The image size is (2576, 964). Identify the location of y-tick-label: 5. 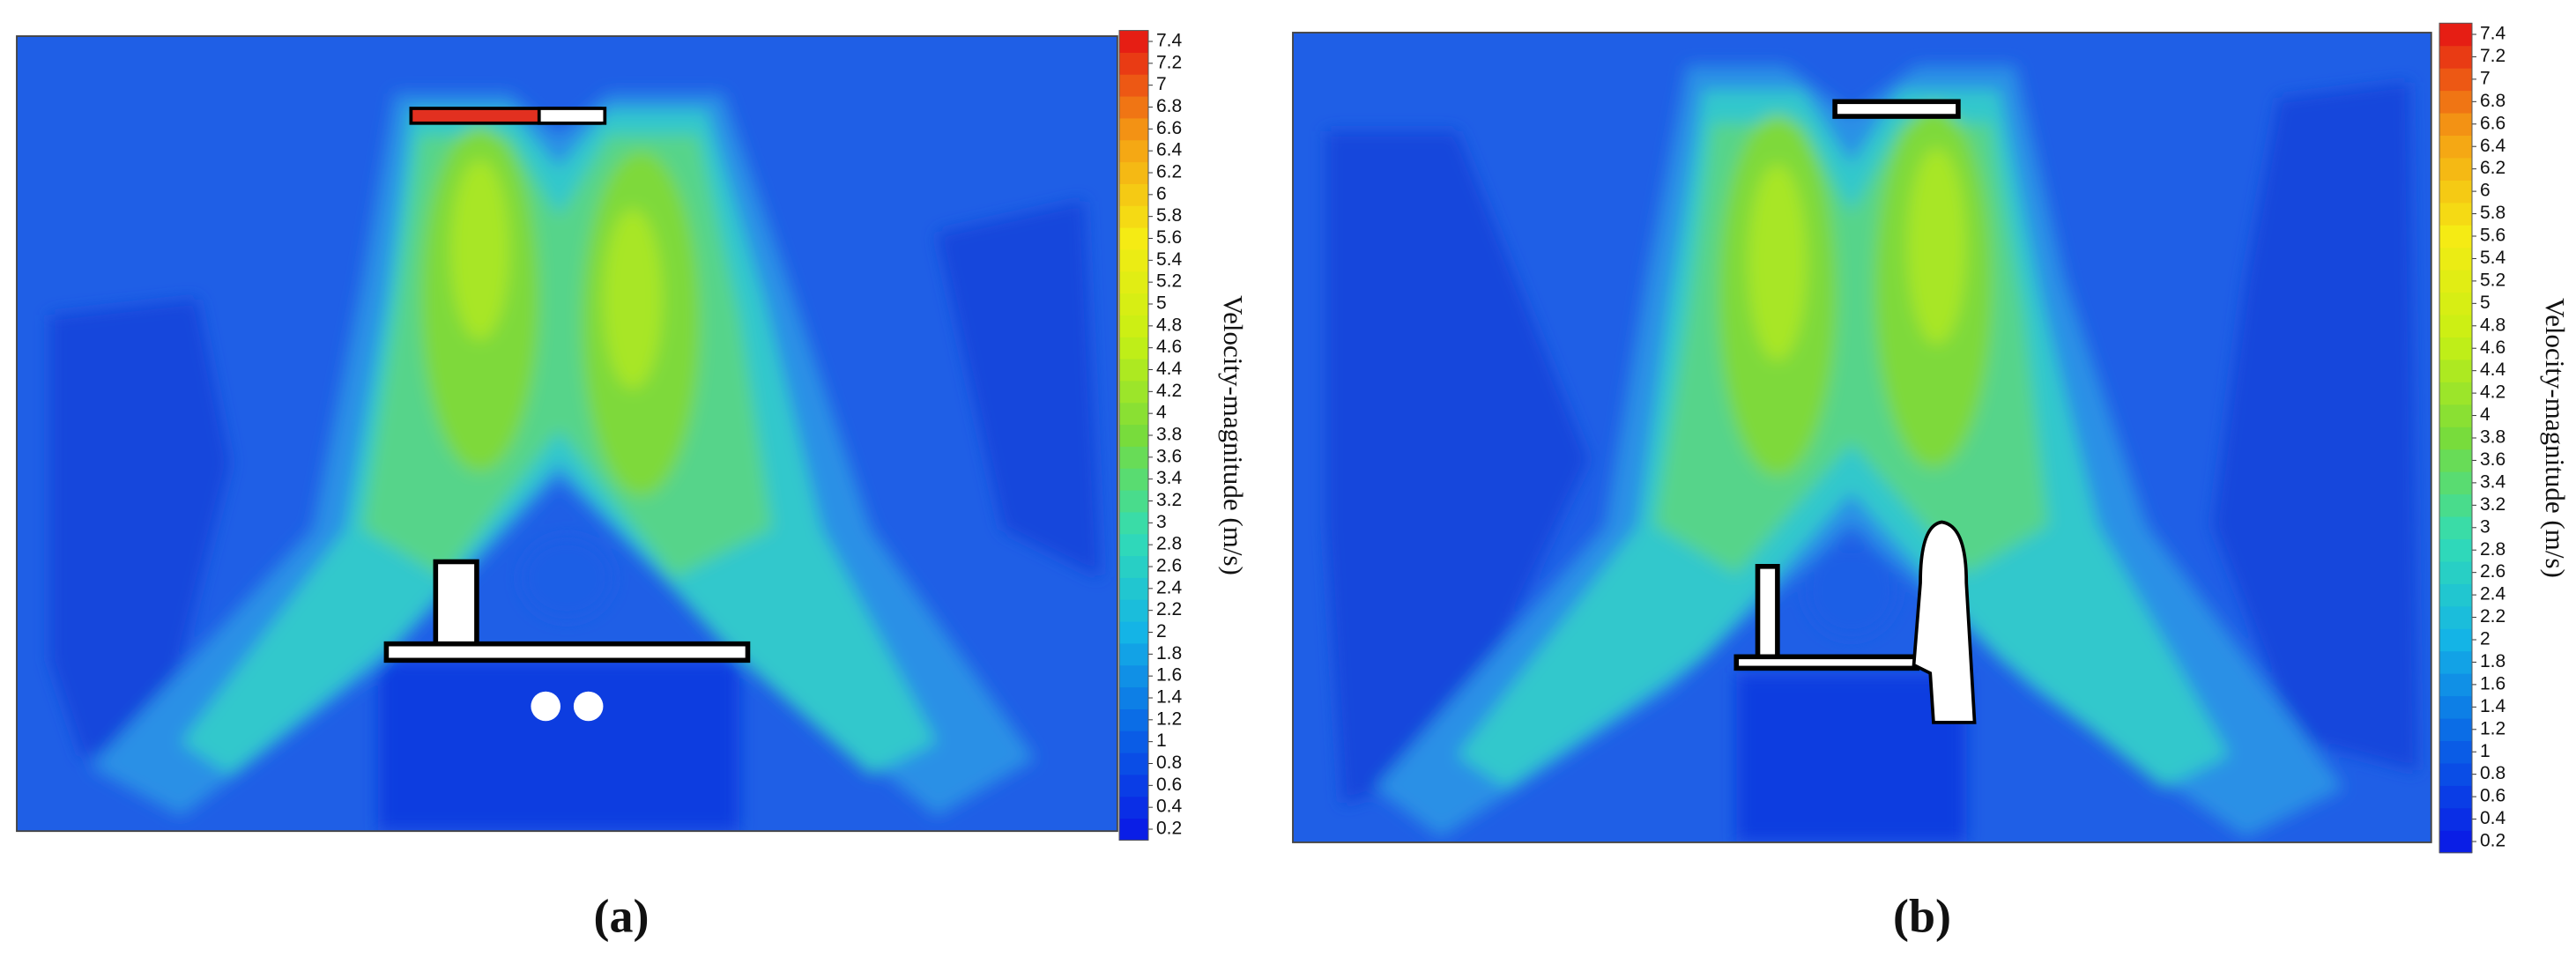
(2485, 303).